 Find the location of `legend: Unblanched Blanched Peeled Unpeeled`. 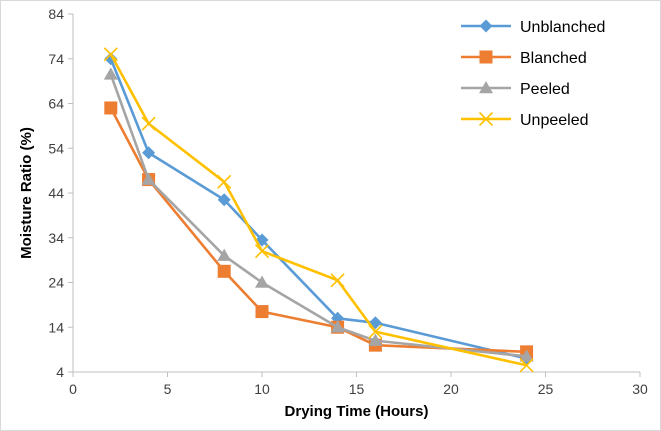

legend: Unblanched Blanched Peeled Unpeeled is located at coordinates (533, 74).